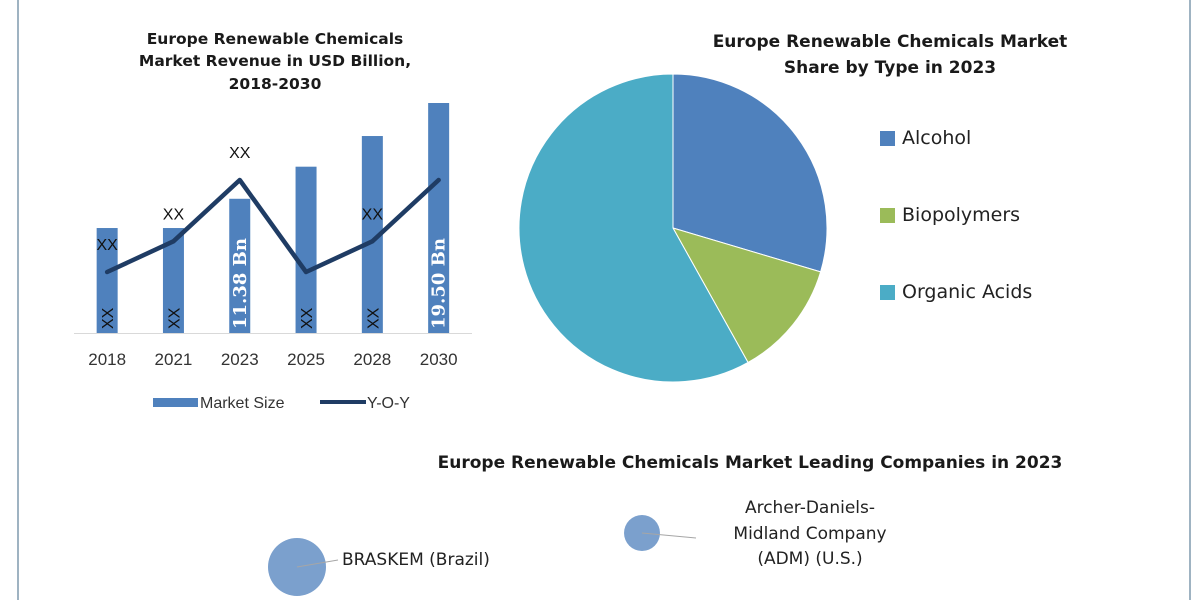  What do you see at coordinates (242, 403) in the screenshot?
I see `legend-label-market-size: Market Size` at bounding box center [242, 403].